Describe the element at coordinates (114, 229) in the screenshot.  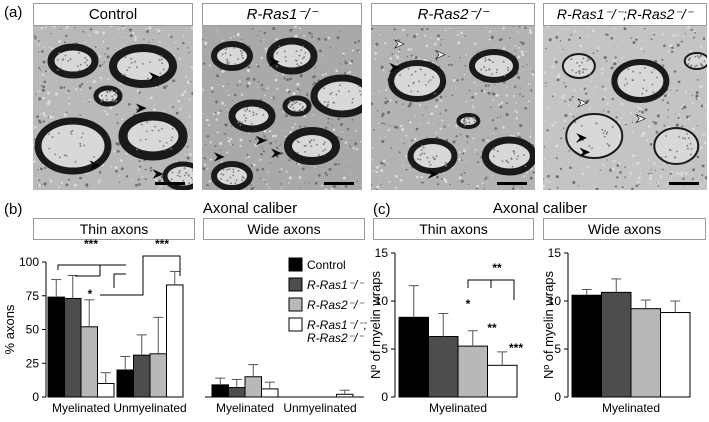
I see `panel-b-thin-header: Thin axons` at that location.